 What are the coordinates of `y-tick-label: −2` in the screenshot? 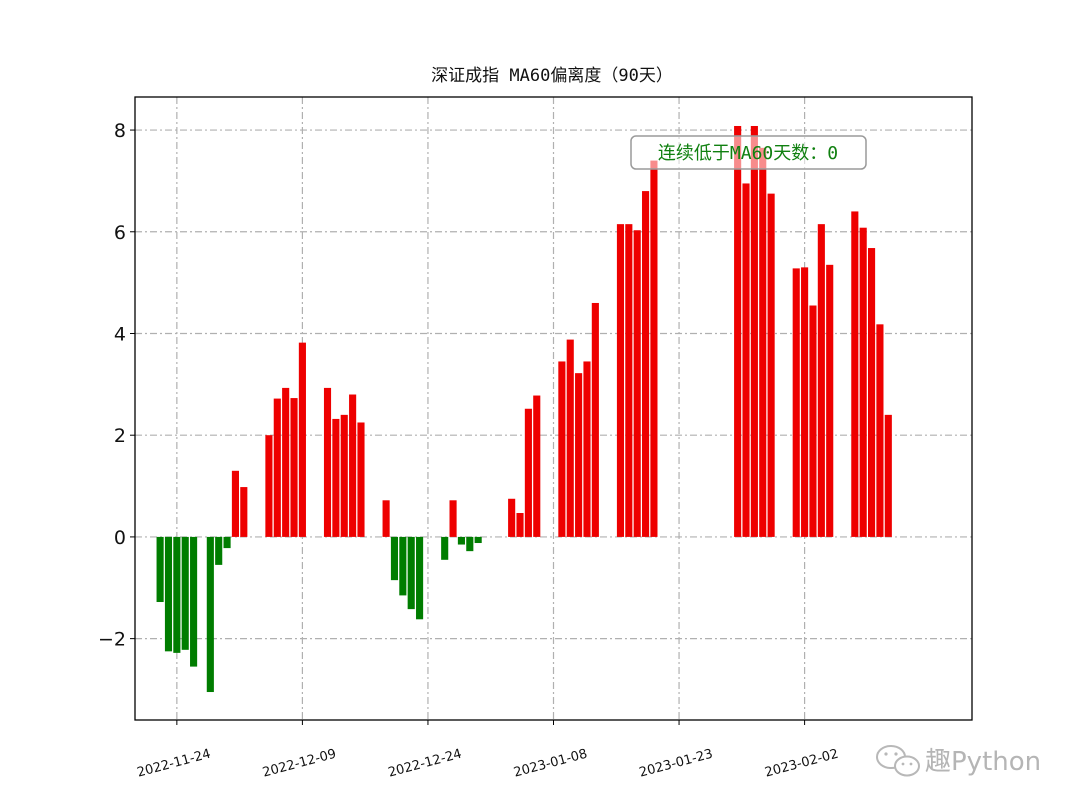 It's located at (112, 640).